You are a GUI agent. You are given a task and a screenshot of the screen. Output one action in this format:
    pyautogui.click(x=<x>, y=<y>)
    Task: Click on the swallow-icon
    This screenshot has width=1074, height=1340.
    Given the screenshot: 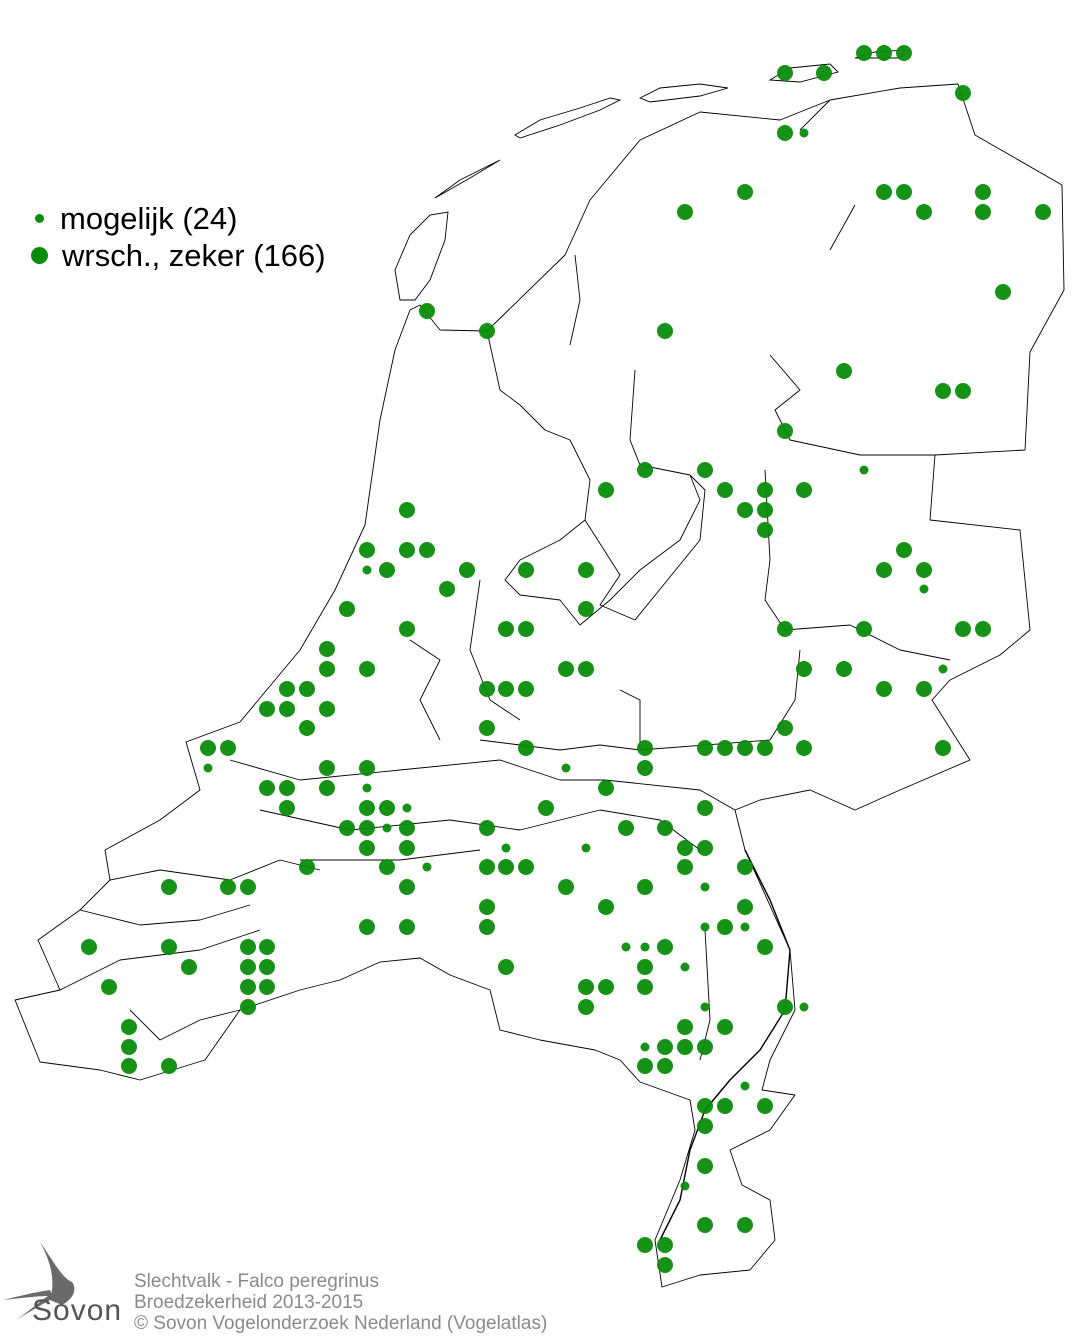 What is the action you would take?
    pyautogui.click(x=39, y=1282)
    